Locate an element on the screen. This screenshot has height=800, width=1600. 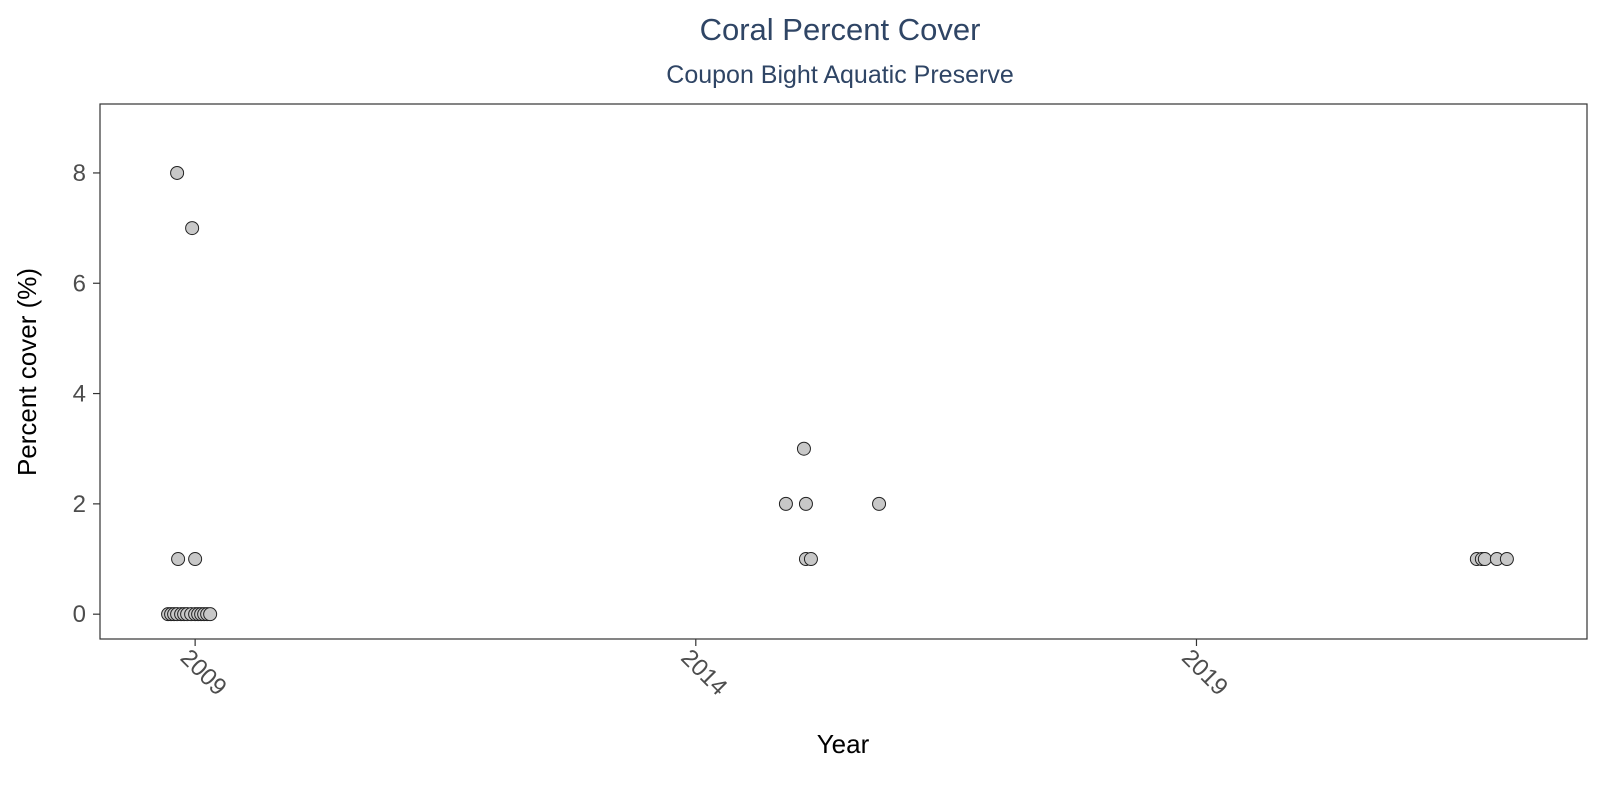
y-axis: 0 2 4 6 8 is located at coordinates (86, 394).